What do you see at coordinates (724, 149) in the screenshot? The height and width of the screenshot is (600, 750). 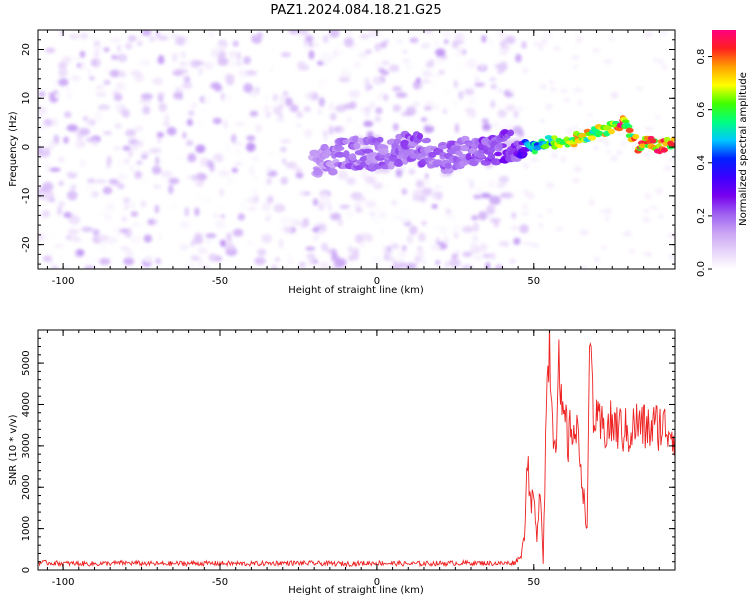 I see `colorbar-gradient` at bounding box center [724, 149].